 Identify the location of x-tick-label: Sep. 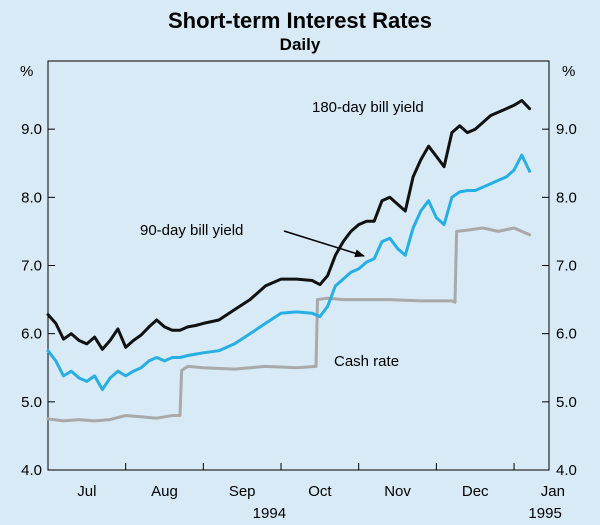
(242, 491).